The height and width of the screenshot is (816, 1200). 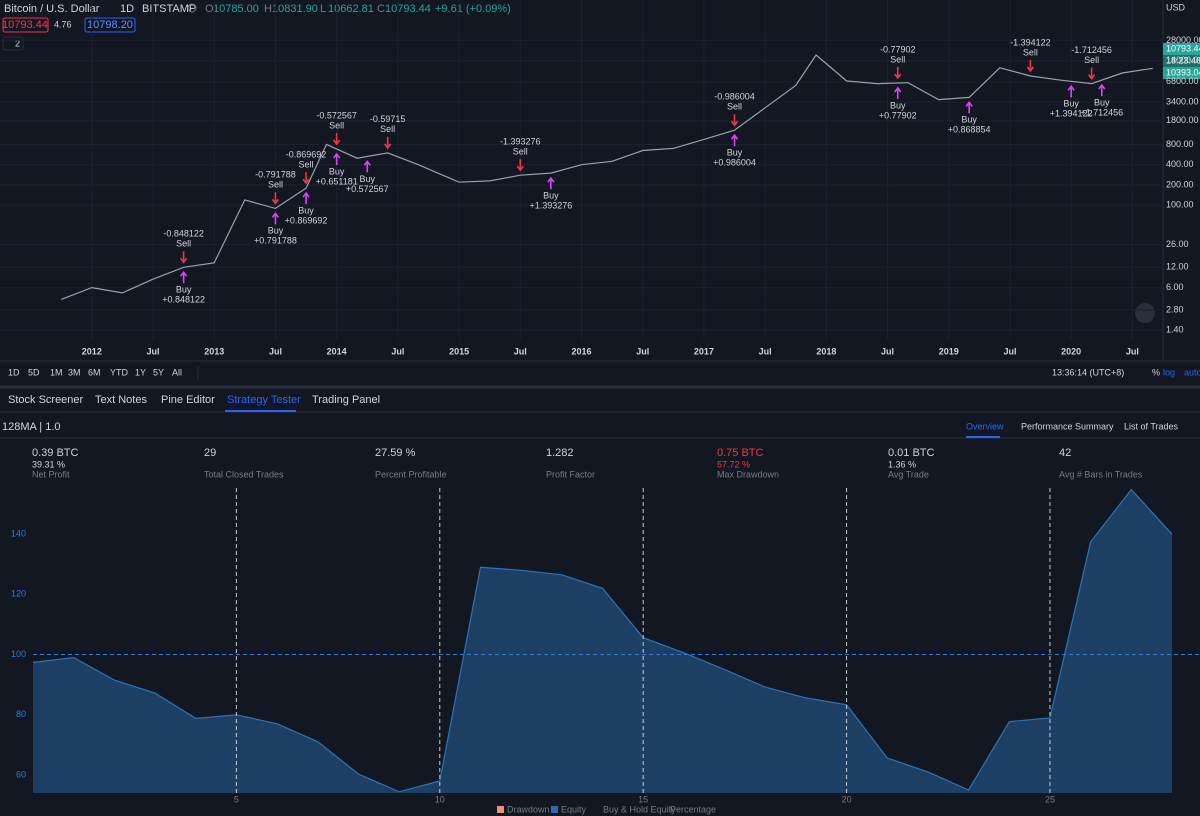 What do you see at coordinates (908, 474) in the screenshot?
I see `stat-label: Avg Trade` at bounding box center [908, 474].